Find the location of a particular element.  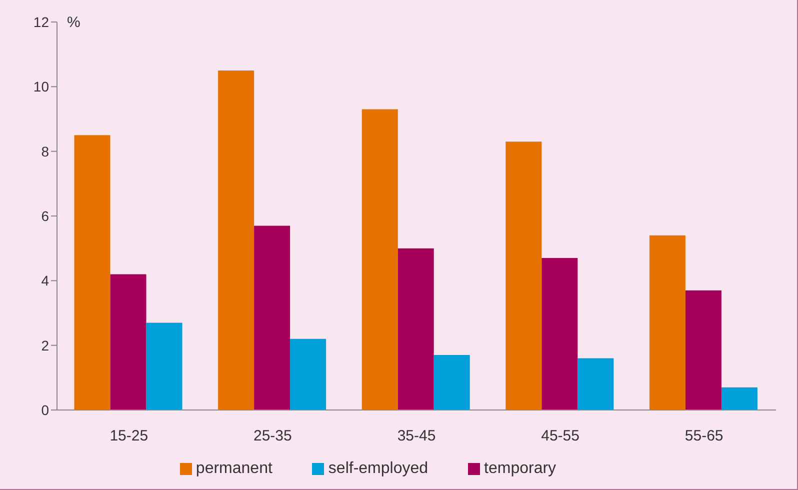

x-tick-label: 35-45 is located at coordinates (416, 436).